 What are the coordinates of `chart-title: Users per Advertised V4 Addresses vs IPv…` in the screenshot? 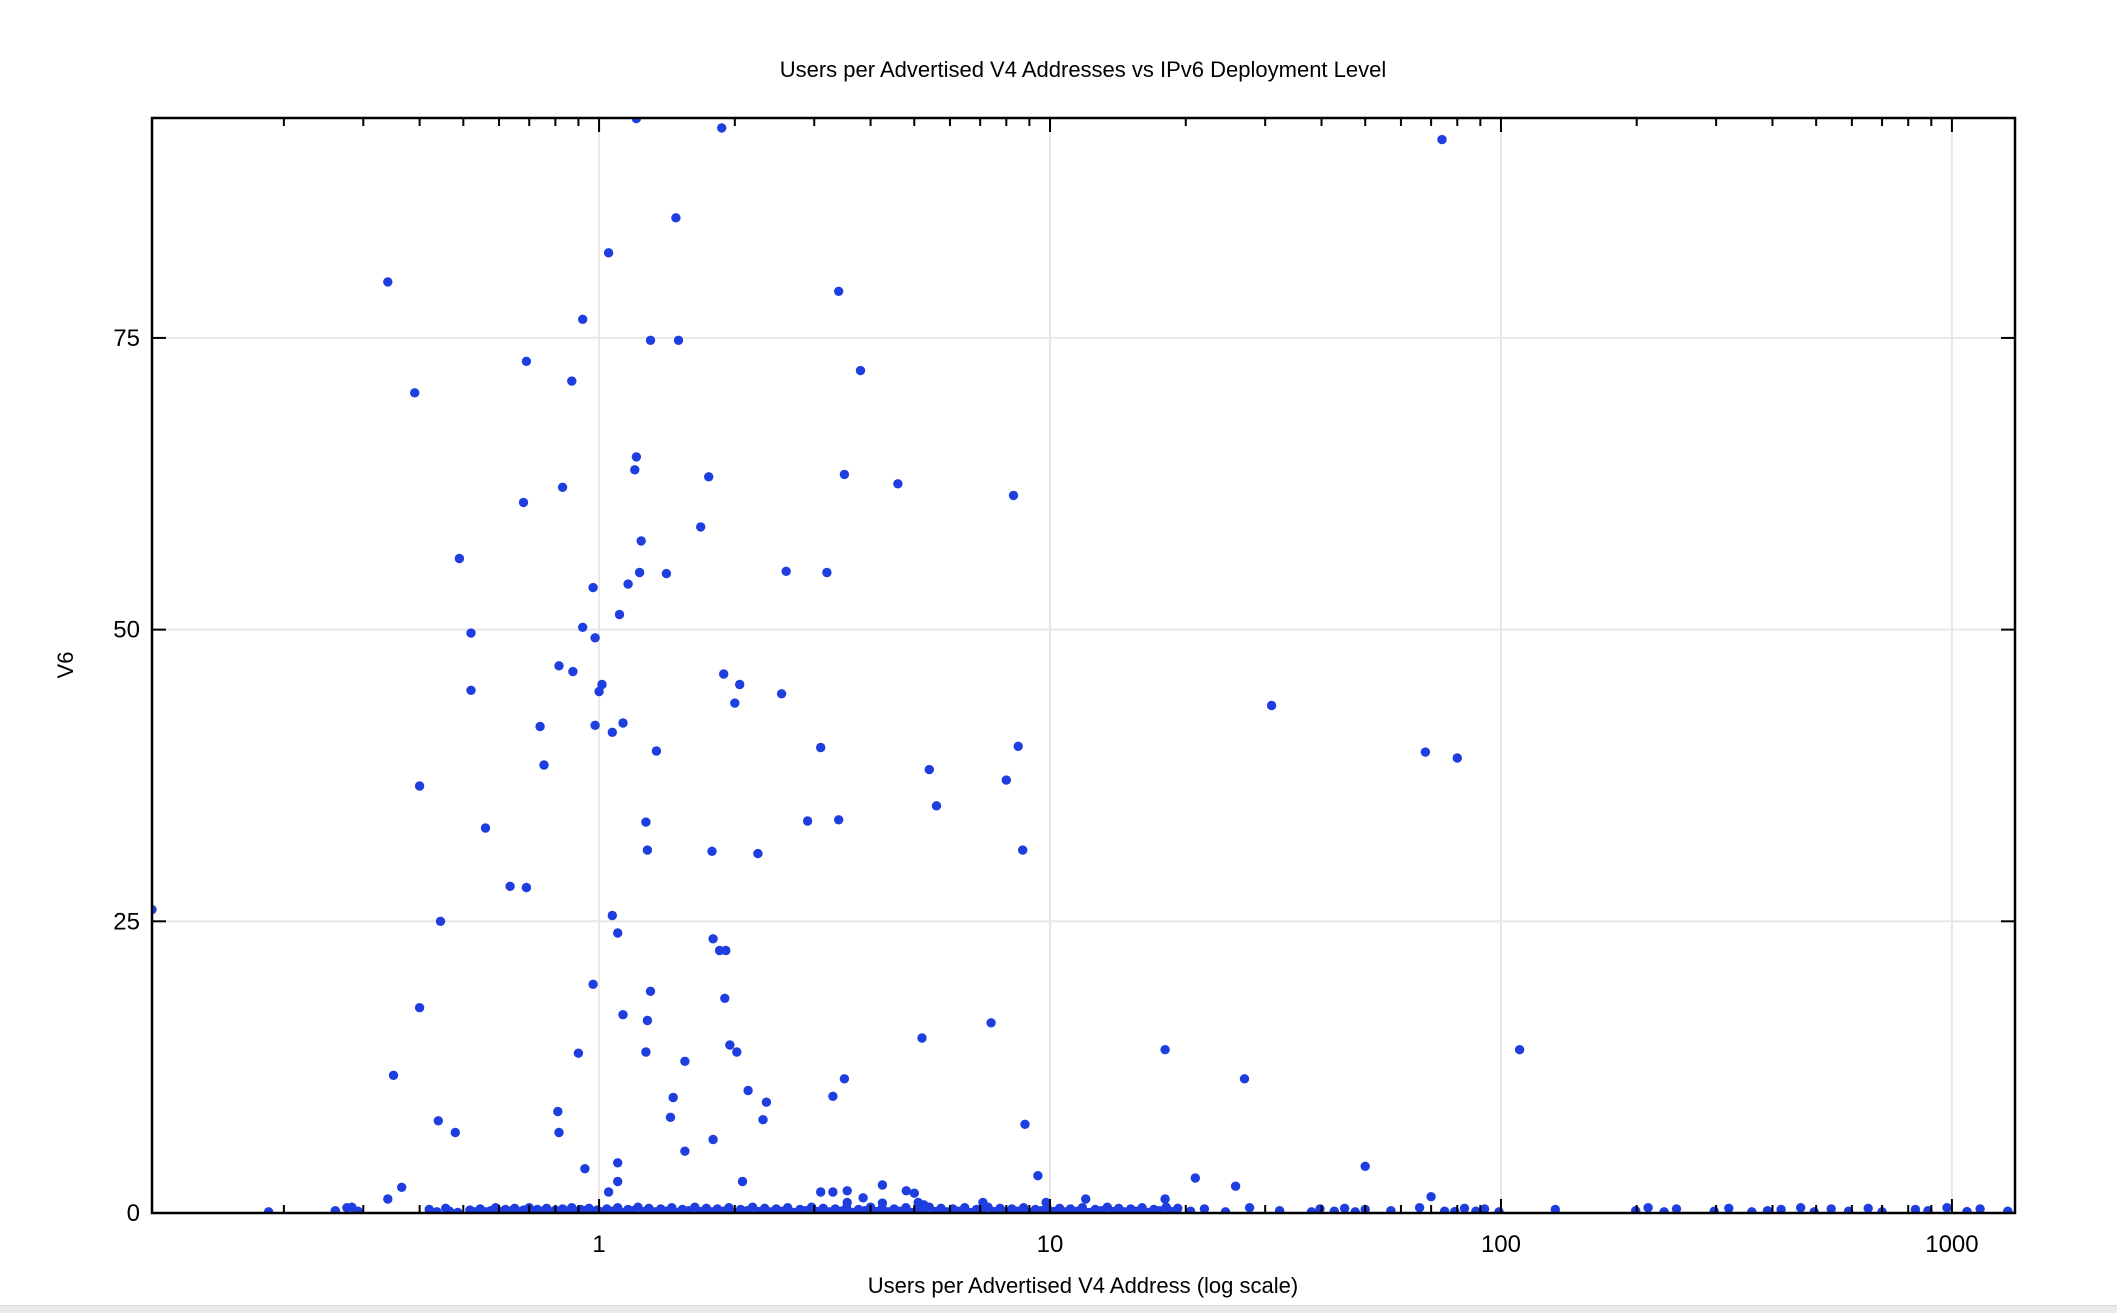 It's located at (1083, 69).